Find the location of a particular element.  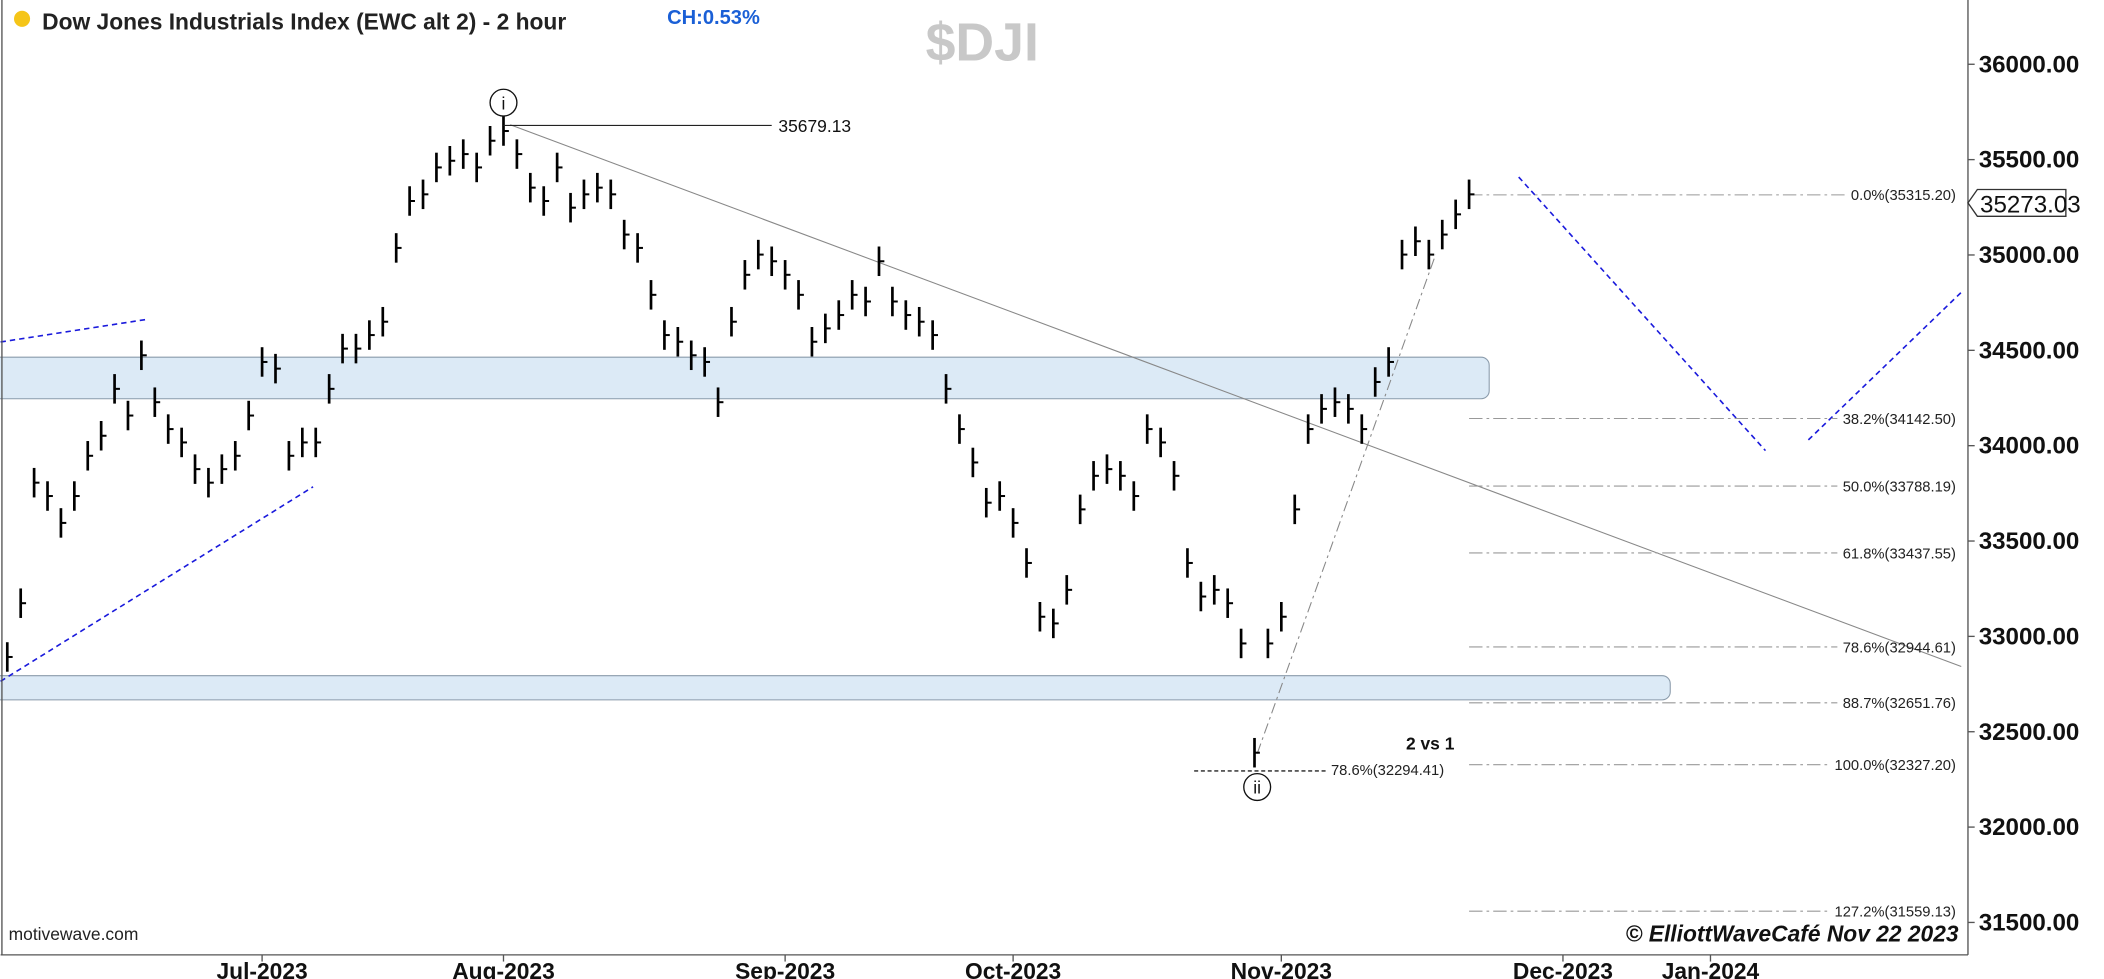

fib-label: 38.2%(34142.50) is located at coordinates (1899, 420).